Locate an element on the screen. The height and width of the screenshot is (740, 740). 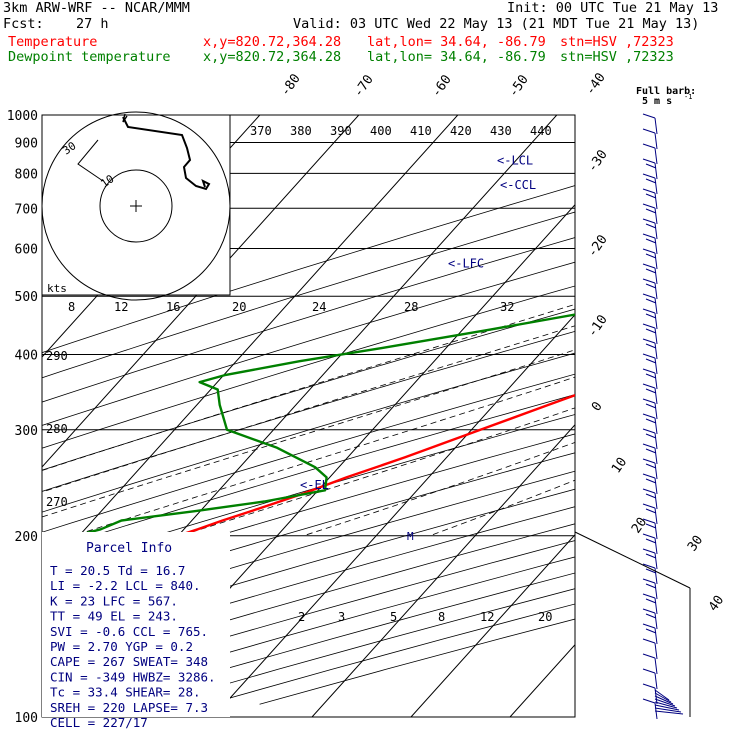
dewpoint-legend-latlon: lat,lon= 34.64, -86.79 is located at coordinates (456, 57).